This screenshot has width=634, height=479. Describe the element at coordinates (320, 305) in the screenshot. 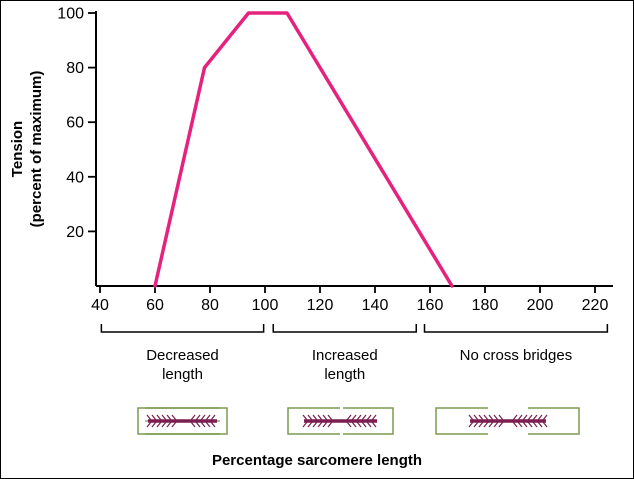

I see `x-tick-label: 120` at that location.